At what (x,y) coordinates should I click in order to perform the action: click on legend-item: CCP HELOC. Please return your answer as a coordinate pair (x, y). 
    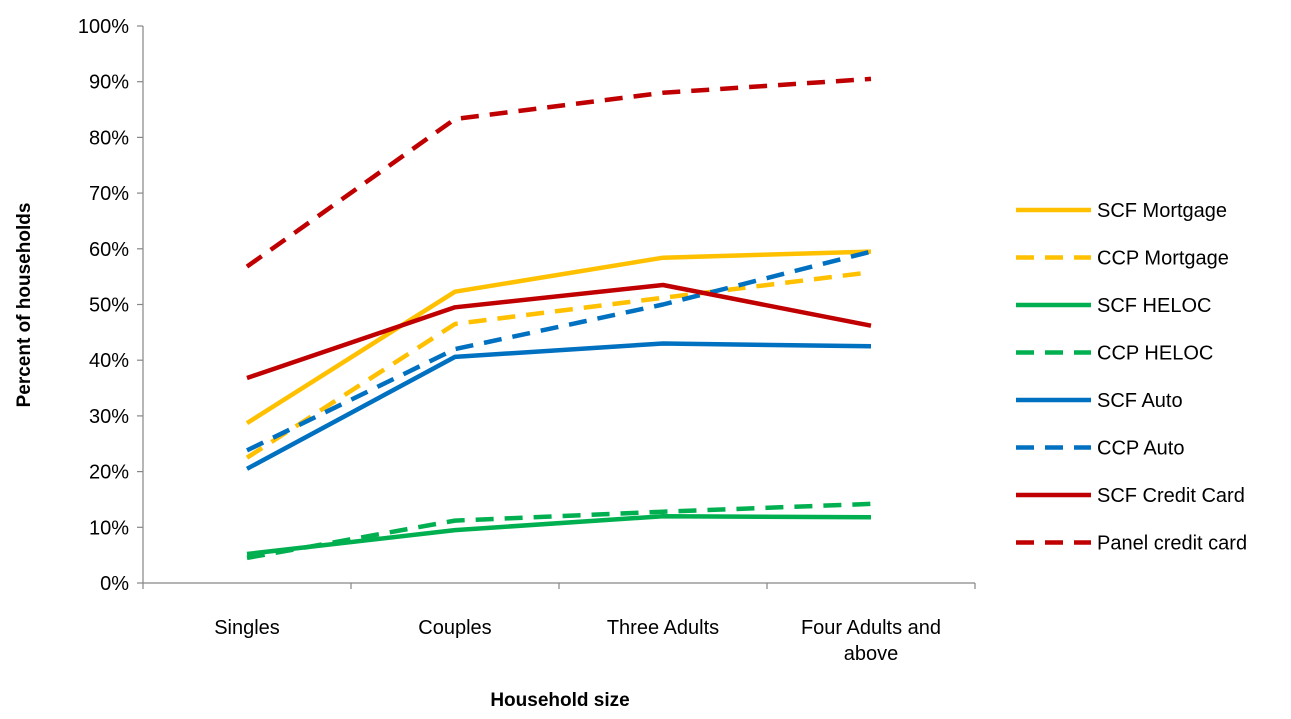
    Looking at the image, I should click on (1114, 354).